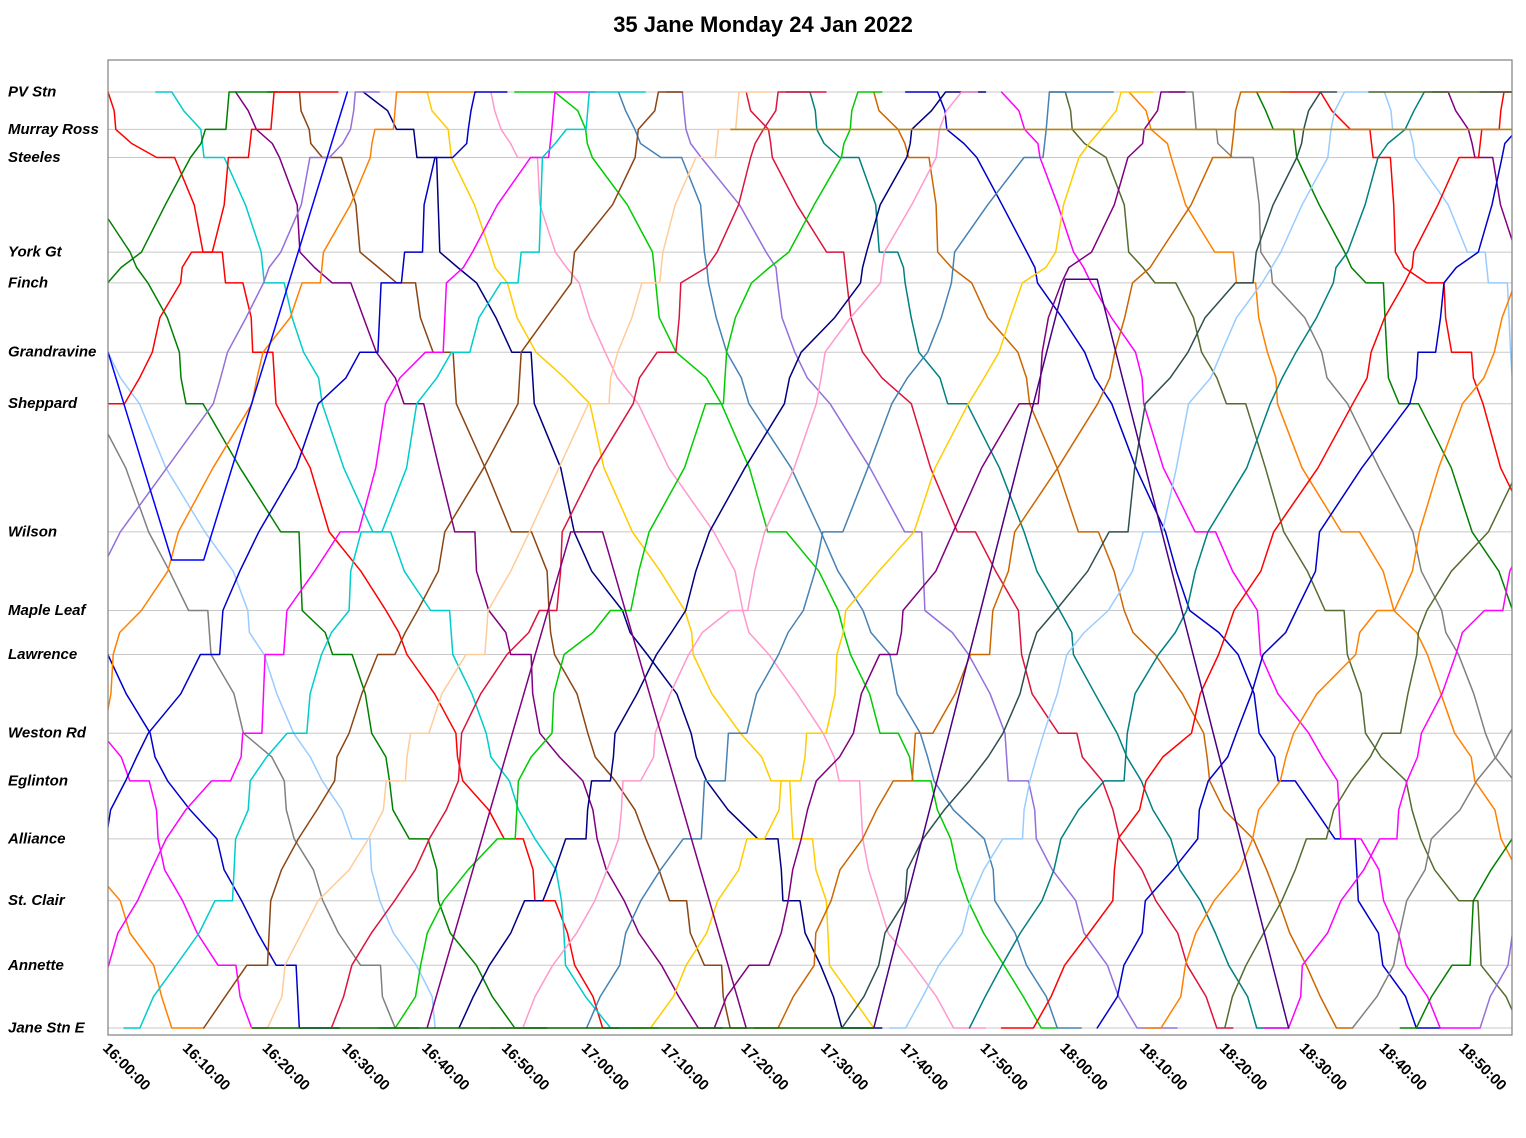  I want to click on time-tick-label: 18:30:00, so click(1323, 1067).